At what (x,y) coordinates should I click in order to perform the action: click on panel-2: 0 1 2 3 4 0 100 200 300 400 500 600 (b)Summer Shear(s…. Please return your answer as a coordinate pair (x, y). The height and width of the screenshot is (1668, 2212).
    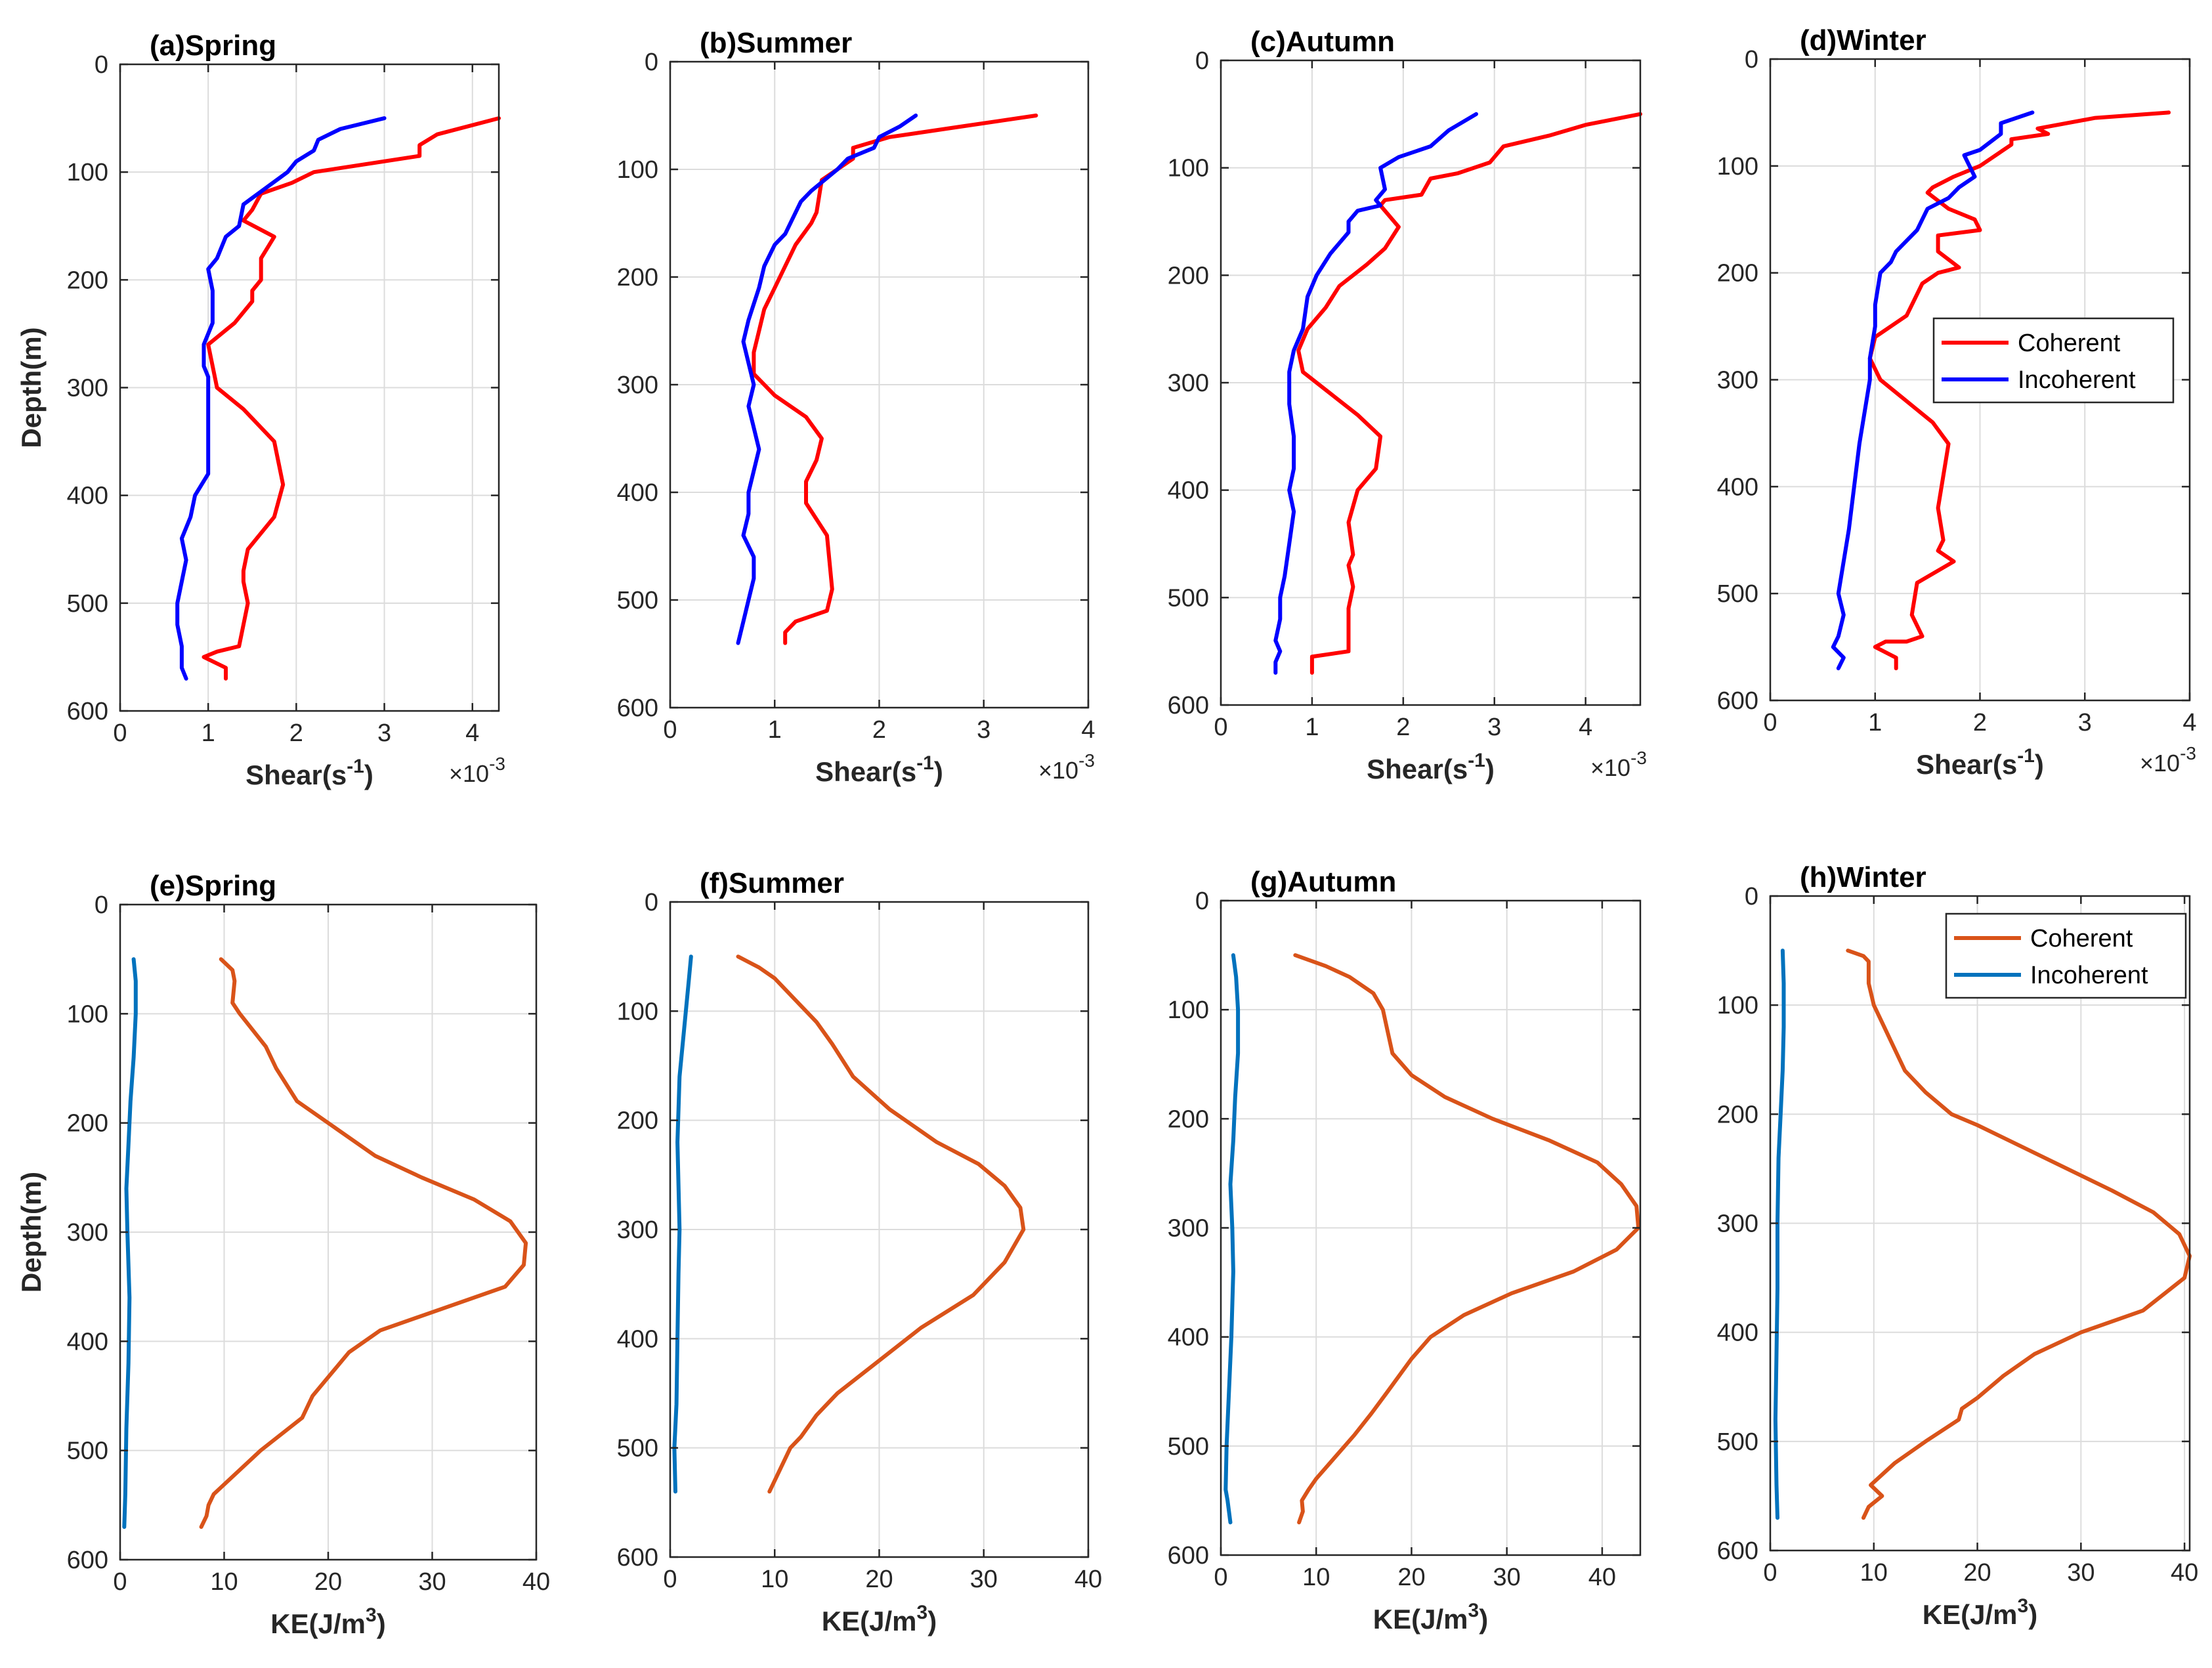
    Looking at the image, I should click on (856, 407).